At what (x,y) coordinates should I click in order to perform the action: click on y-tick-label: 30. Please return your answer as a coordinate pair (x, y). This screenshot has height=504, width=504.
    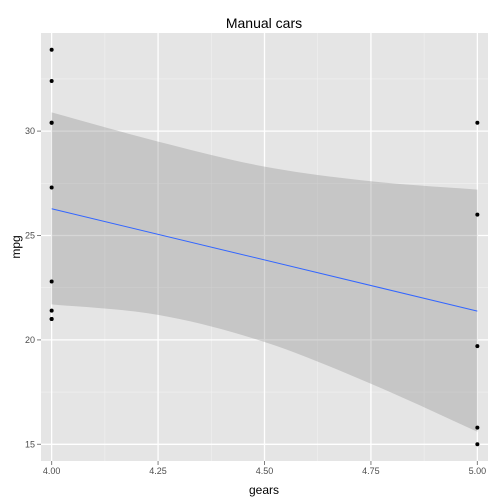
    Looking at the image, I should click on (30, 131).